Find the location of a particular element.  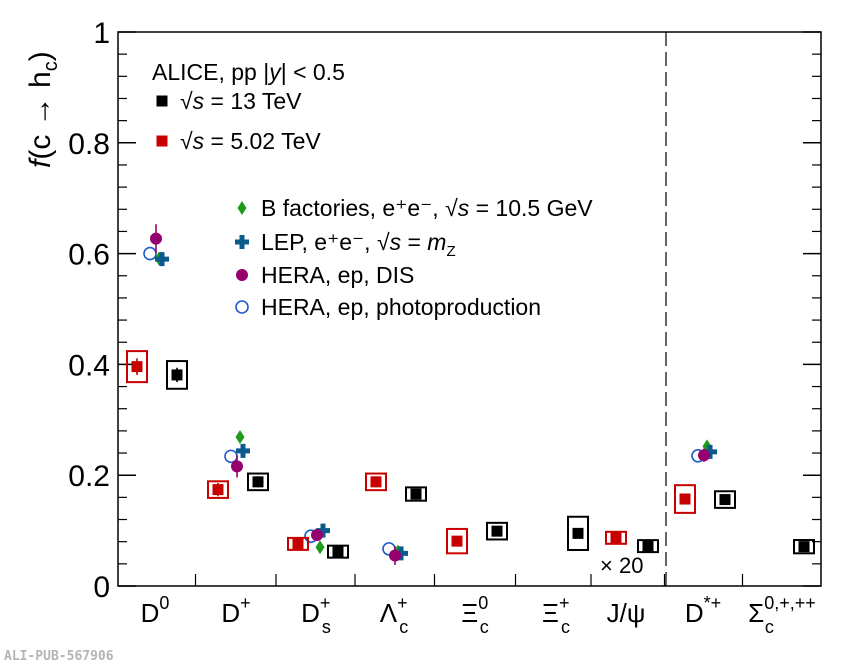

legend-label: LEP, e⁺e⁻, √s = mZ is located at coordinates (358, 244).